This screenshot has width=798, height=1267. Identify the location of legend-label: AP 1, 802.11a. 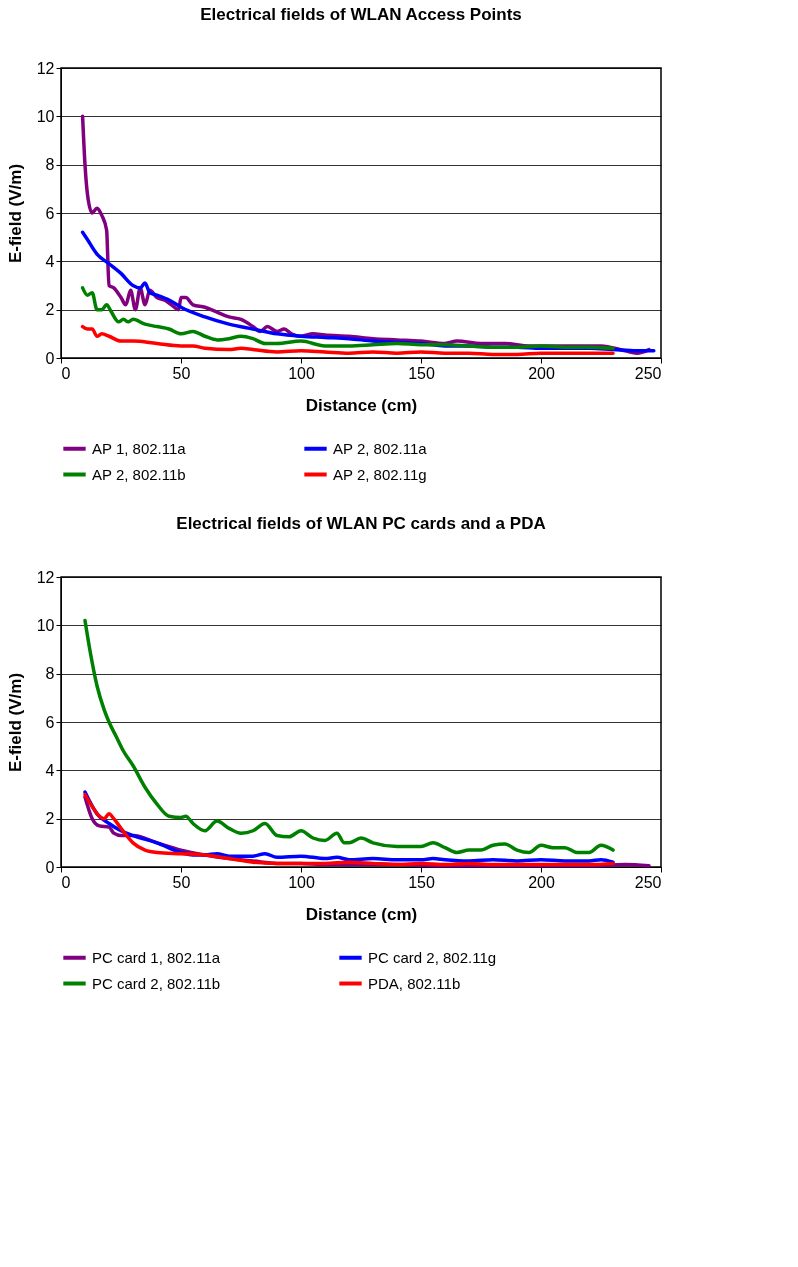
(139, 448).